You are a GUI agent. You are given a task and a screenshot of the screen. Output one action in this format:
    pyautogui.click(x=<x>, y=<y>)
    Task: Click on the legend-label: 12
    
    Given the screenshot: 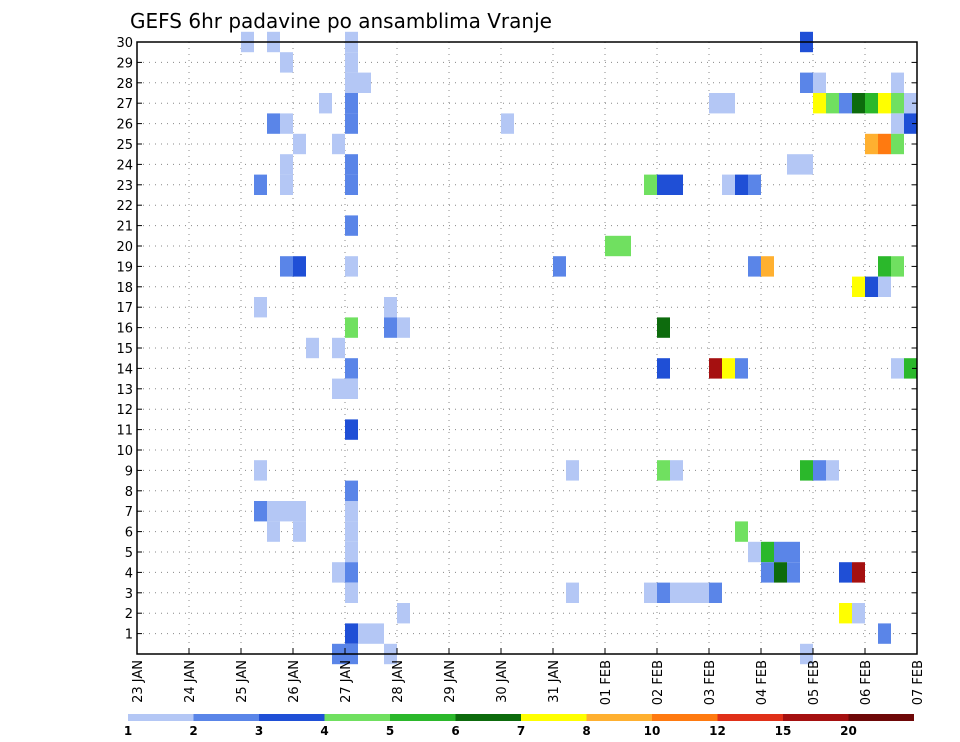 What is the action you would take?
    pyautogui.click(x=717, y=731)
    